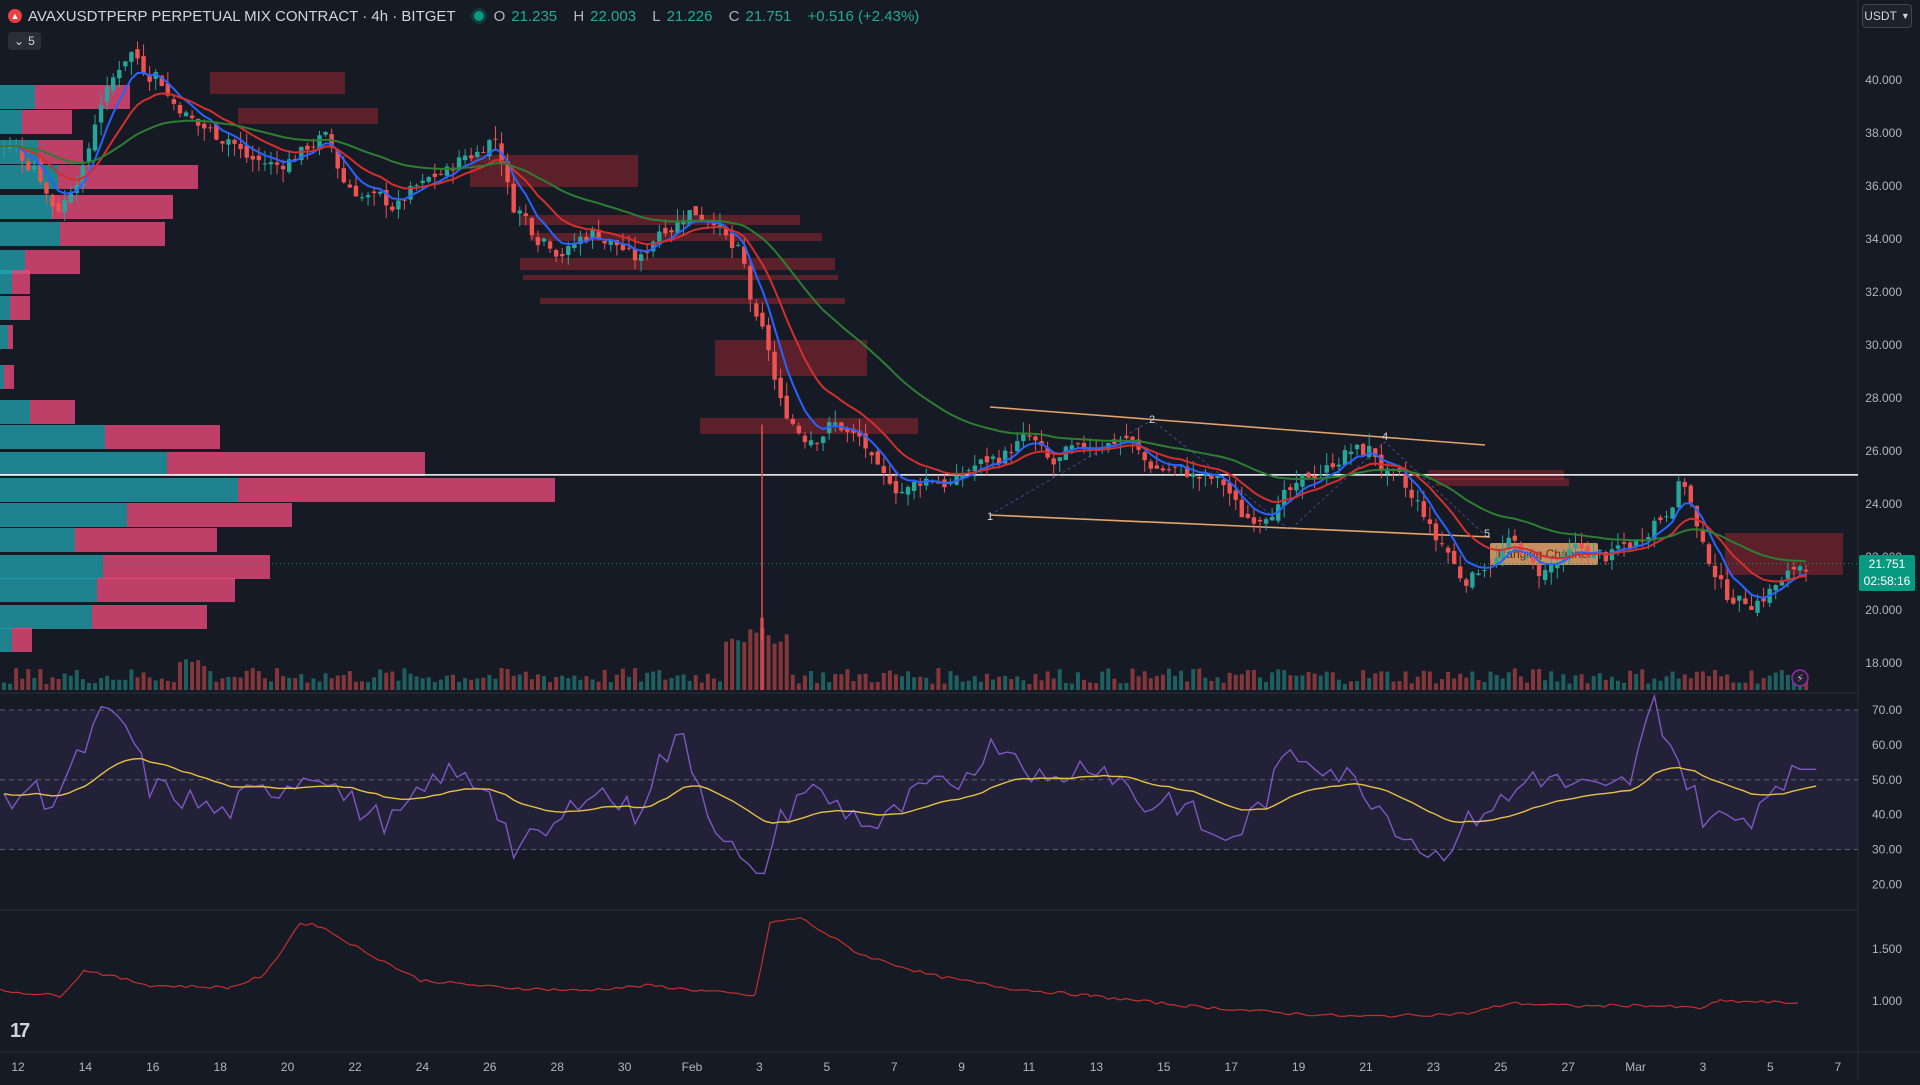 The image size is (1920, 1085). Describe the element at coordinates (24, 41) in the screenshot. I see `indicators-collapse-button: ⌄ 5` at that location.